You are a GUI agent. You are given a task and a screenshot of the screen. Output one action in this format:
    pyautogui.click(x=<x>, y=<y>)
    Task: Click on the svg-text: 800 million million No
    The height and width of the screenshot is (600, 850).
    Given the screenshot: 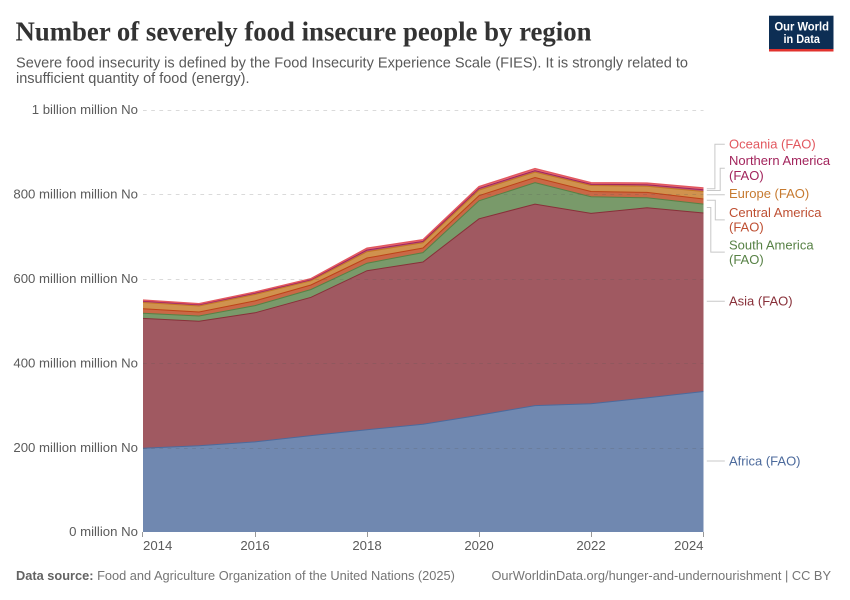 What is the action you would take?
    pyautogui.click(x=75, y=194)
    